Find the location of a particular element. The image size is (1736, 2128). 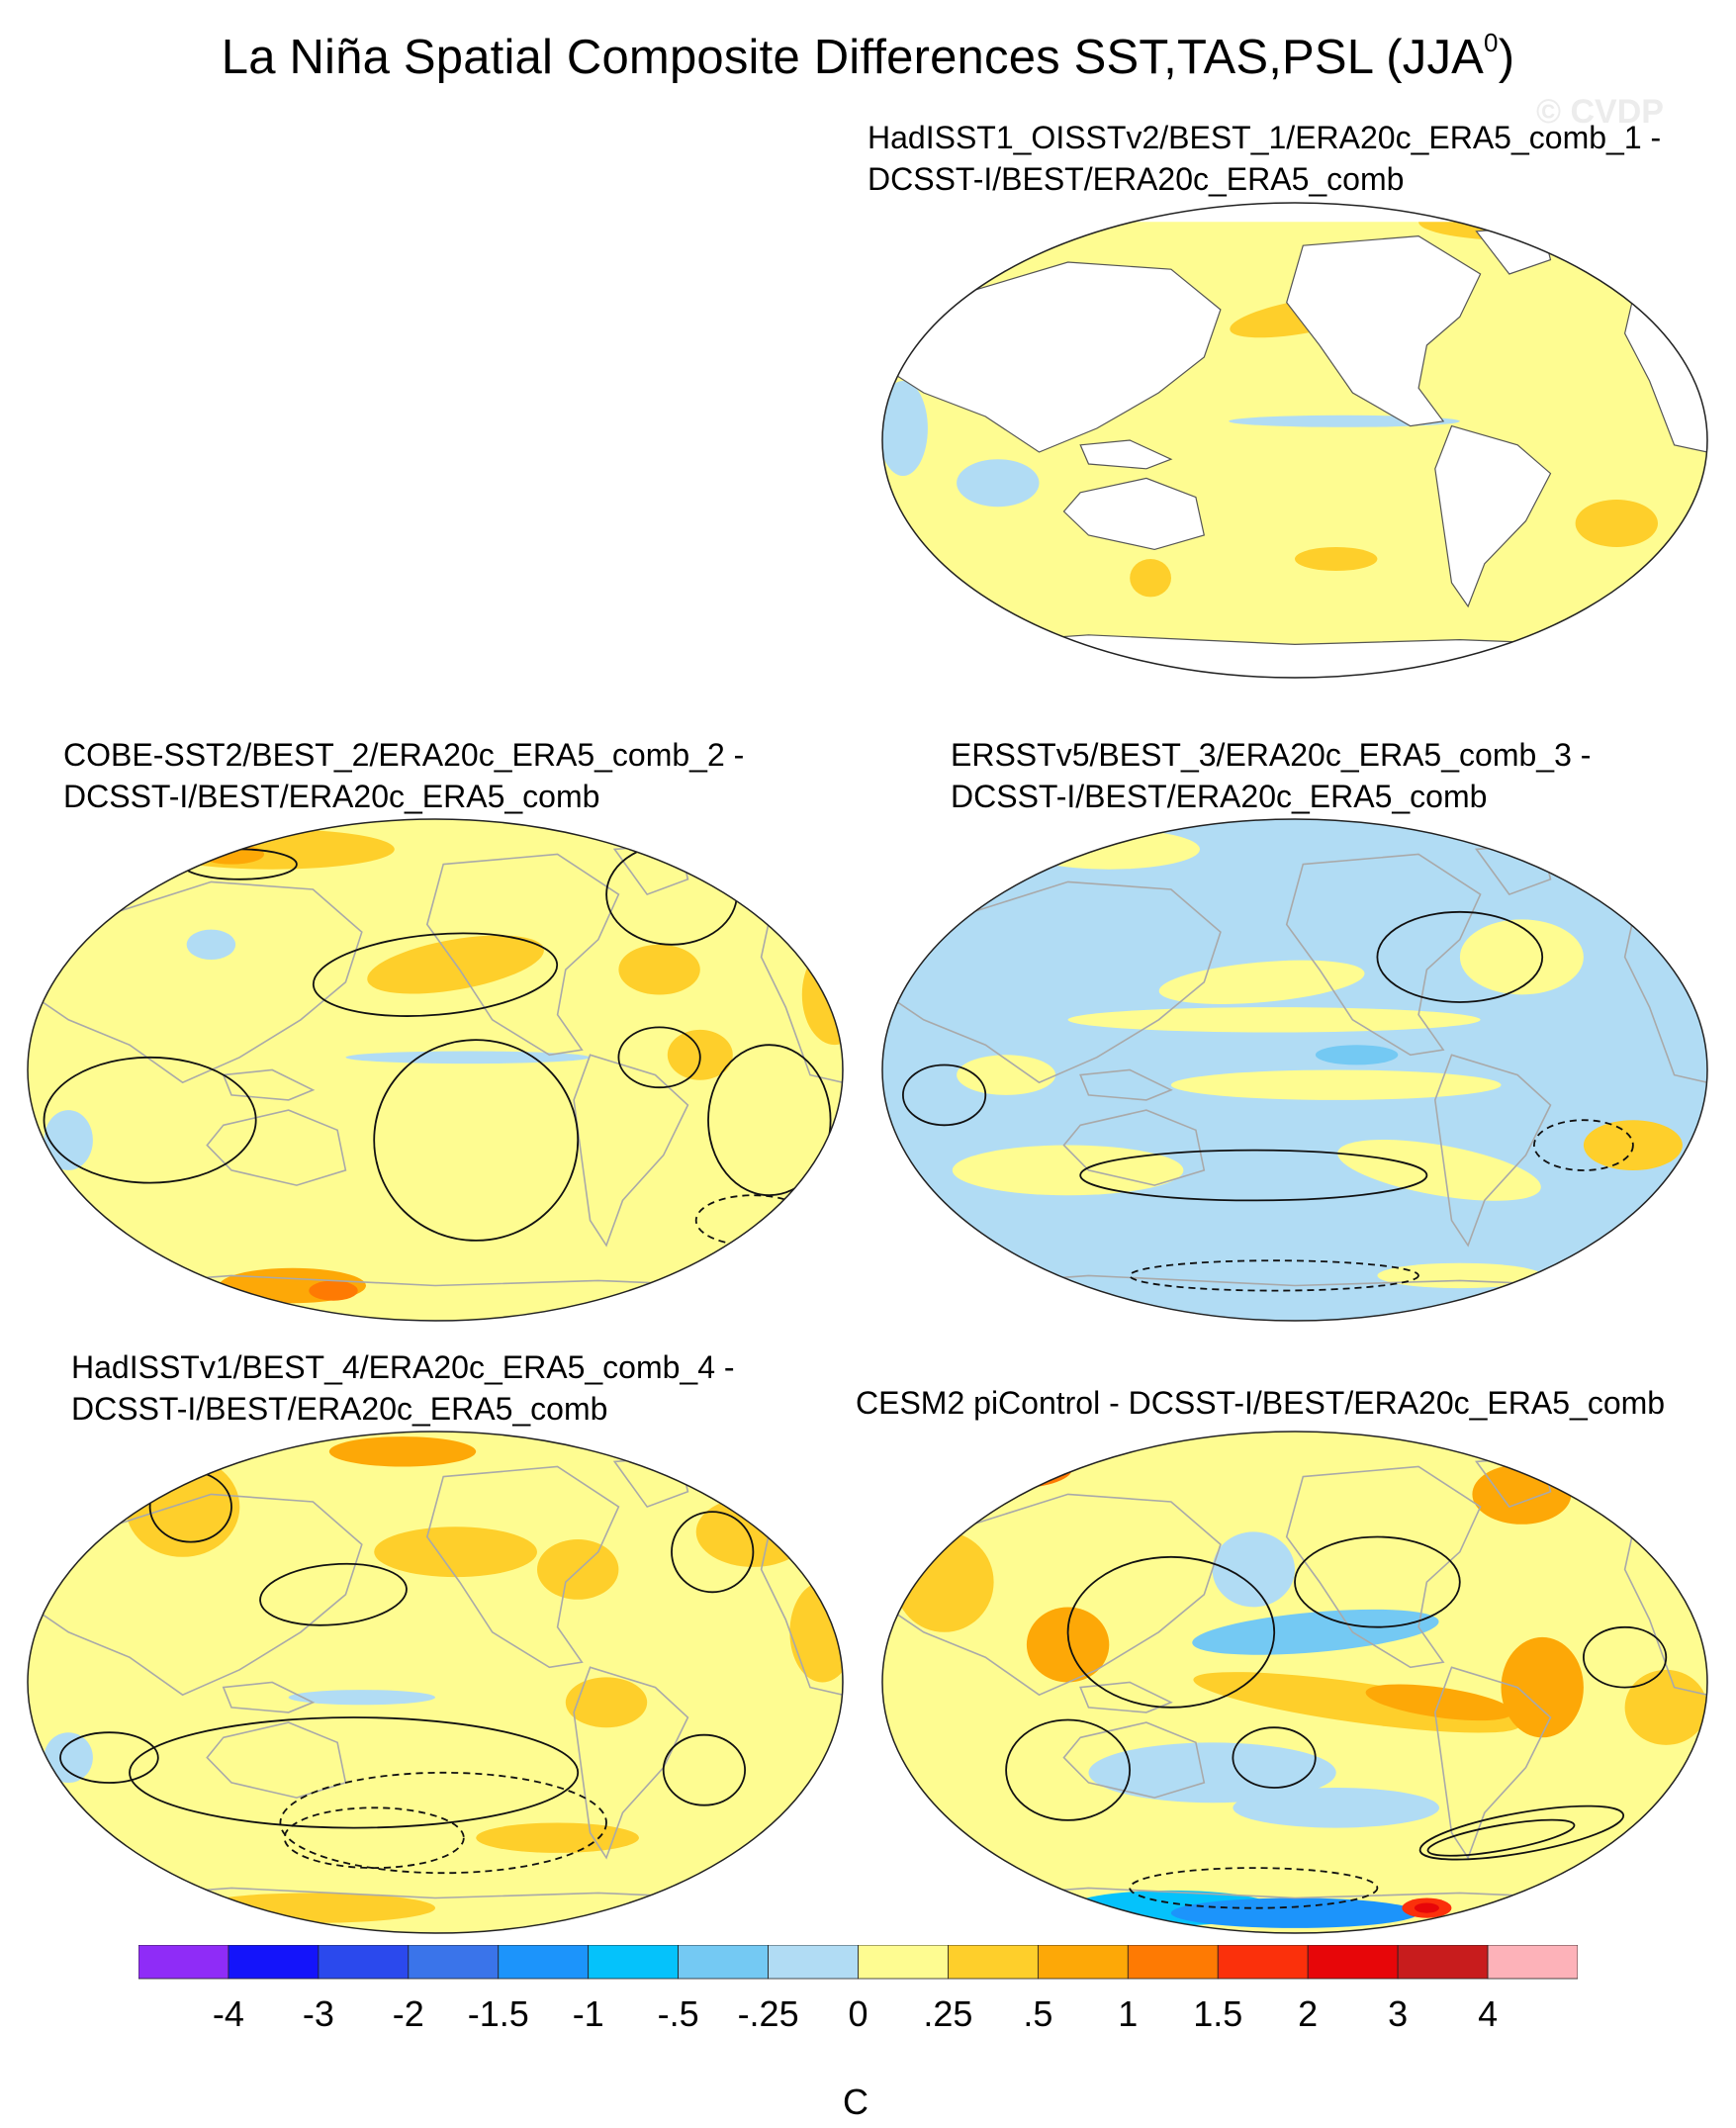

colorbar-tick-label: 0 is located at coordinates (858, 2013).